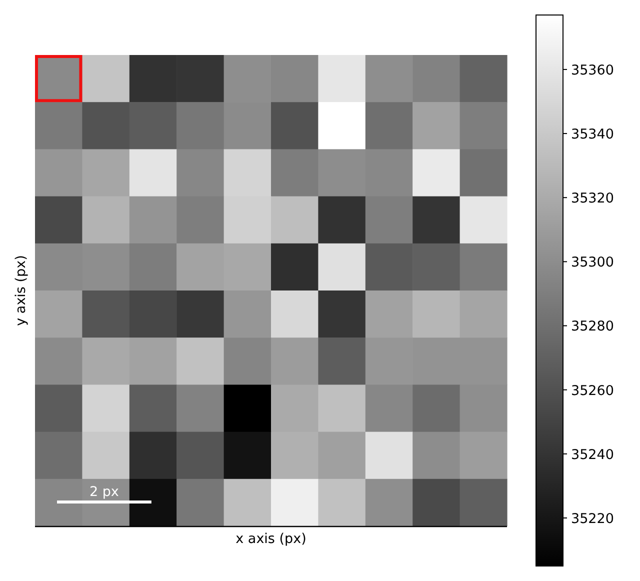  Describe the element at coordinates (592, 198) in the screenshot. I see `color-bar-label: 35320` at that location.